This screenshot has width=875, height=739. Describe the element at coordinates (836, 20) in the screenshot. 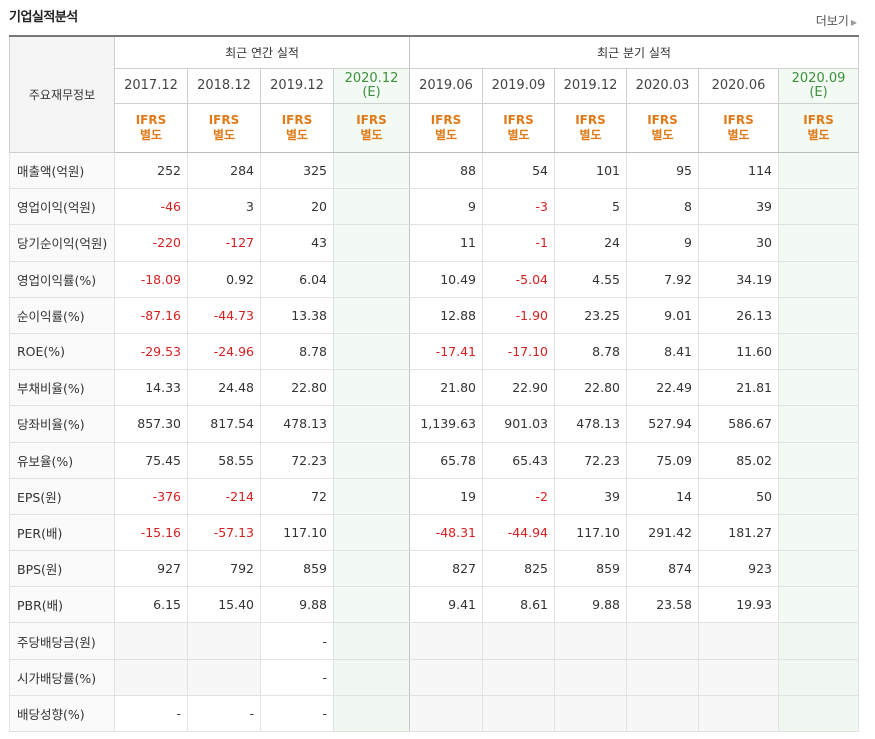

I see `more-link: 더보기 ▶` at that location.